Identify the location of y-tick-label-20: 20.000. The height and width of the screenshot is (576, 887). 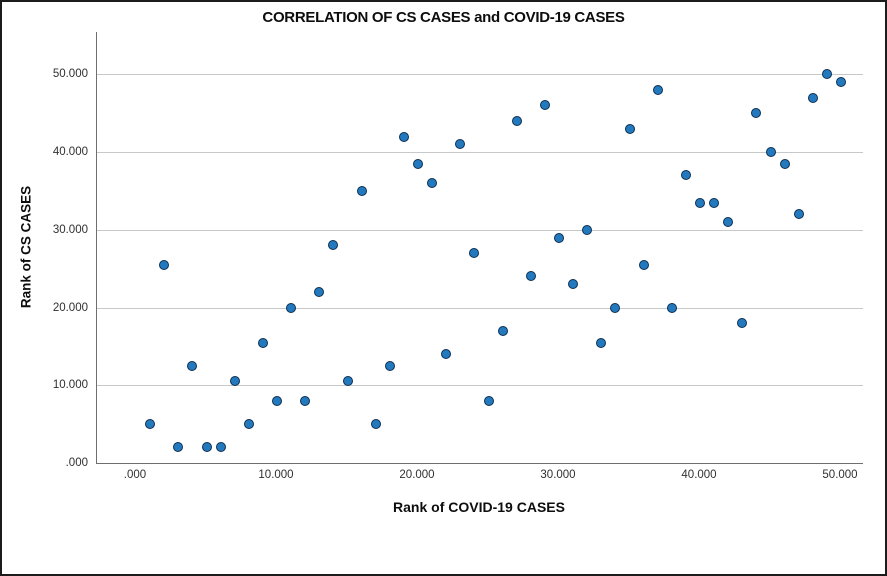
(70, 307).